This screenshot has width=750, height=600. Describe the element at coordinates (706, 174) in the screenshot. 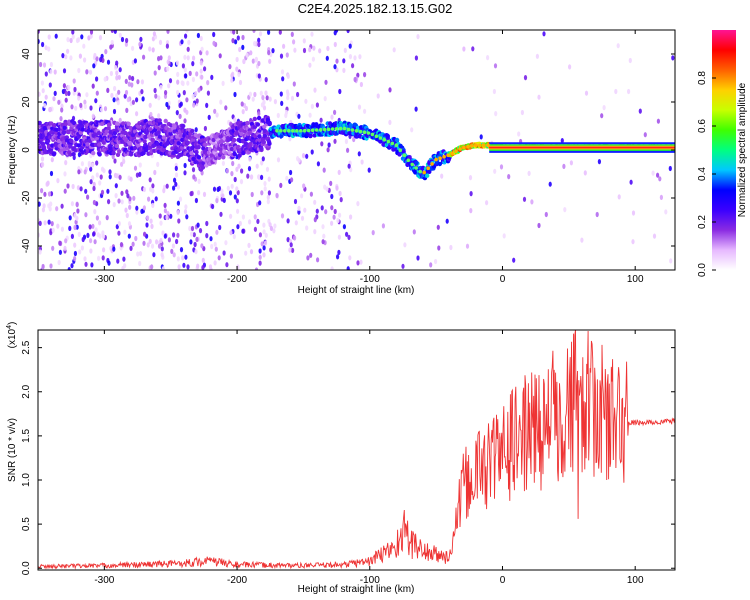

I see `colorbar-ticks: 0.0 0.2 0.4 0.6 0.8` at that location.